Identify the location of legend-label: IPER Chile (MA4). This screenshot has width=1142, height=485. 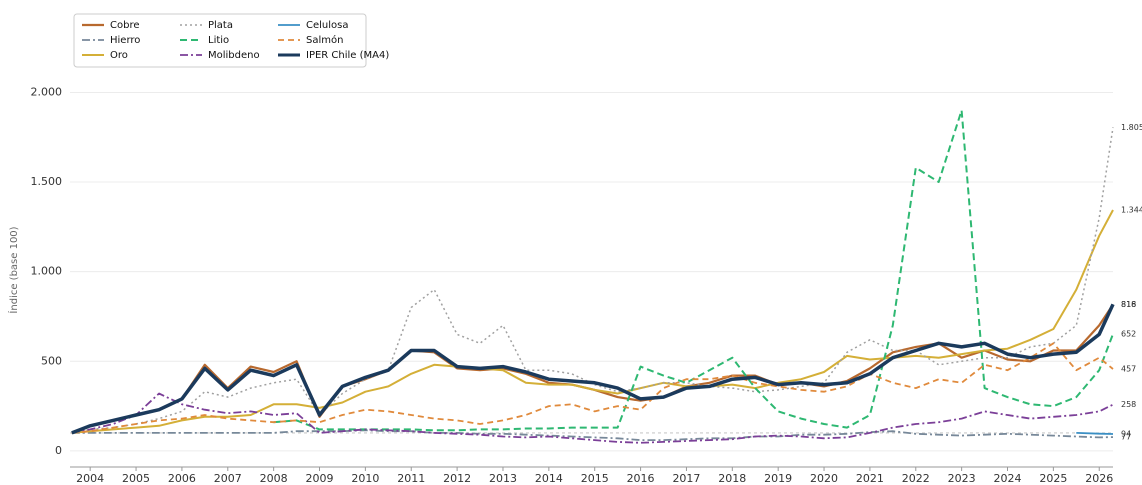
(347, 55).